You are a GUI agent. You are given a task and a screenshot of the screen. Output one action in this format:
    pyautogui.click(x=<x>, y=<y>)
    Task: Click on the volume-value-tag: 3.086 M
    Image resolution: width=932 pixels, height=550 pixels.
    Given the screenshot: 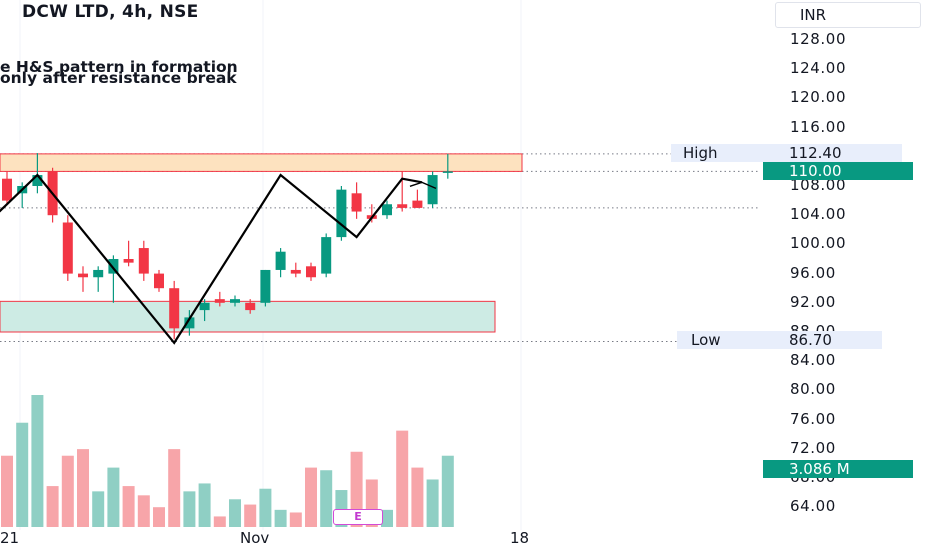 What is the action you would take?
    pyautogui.click(x=838, y=469)
    